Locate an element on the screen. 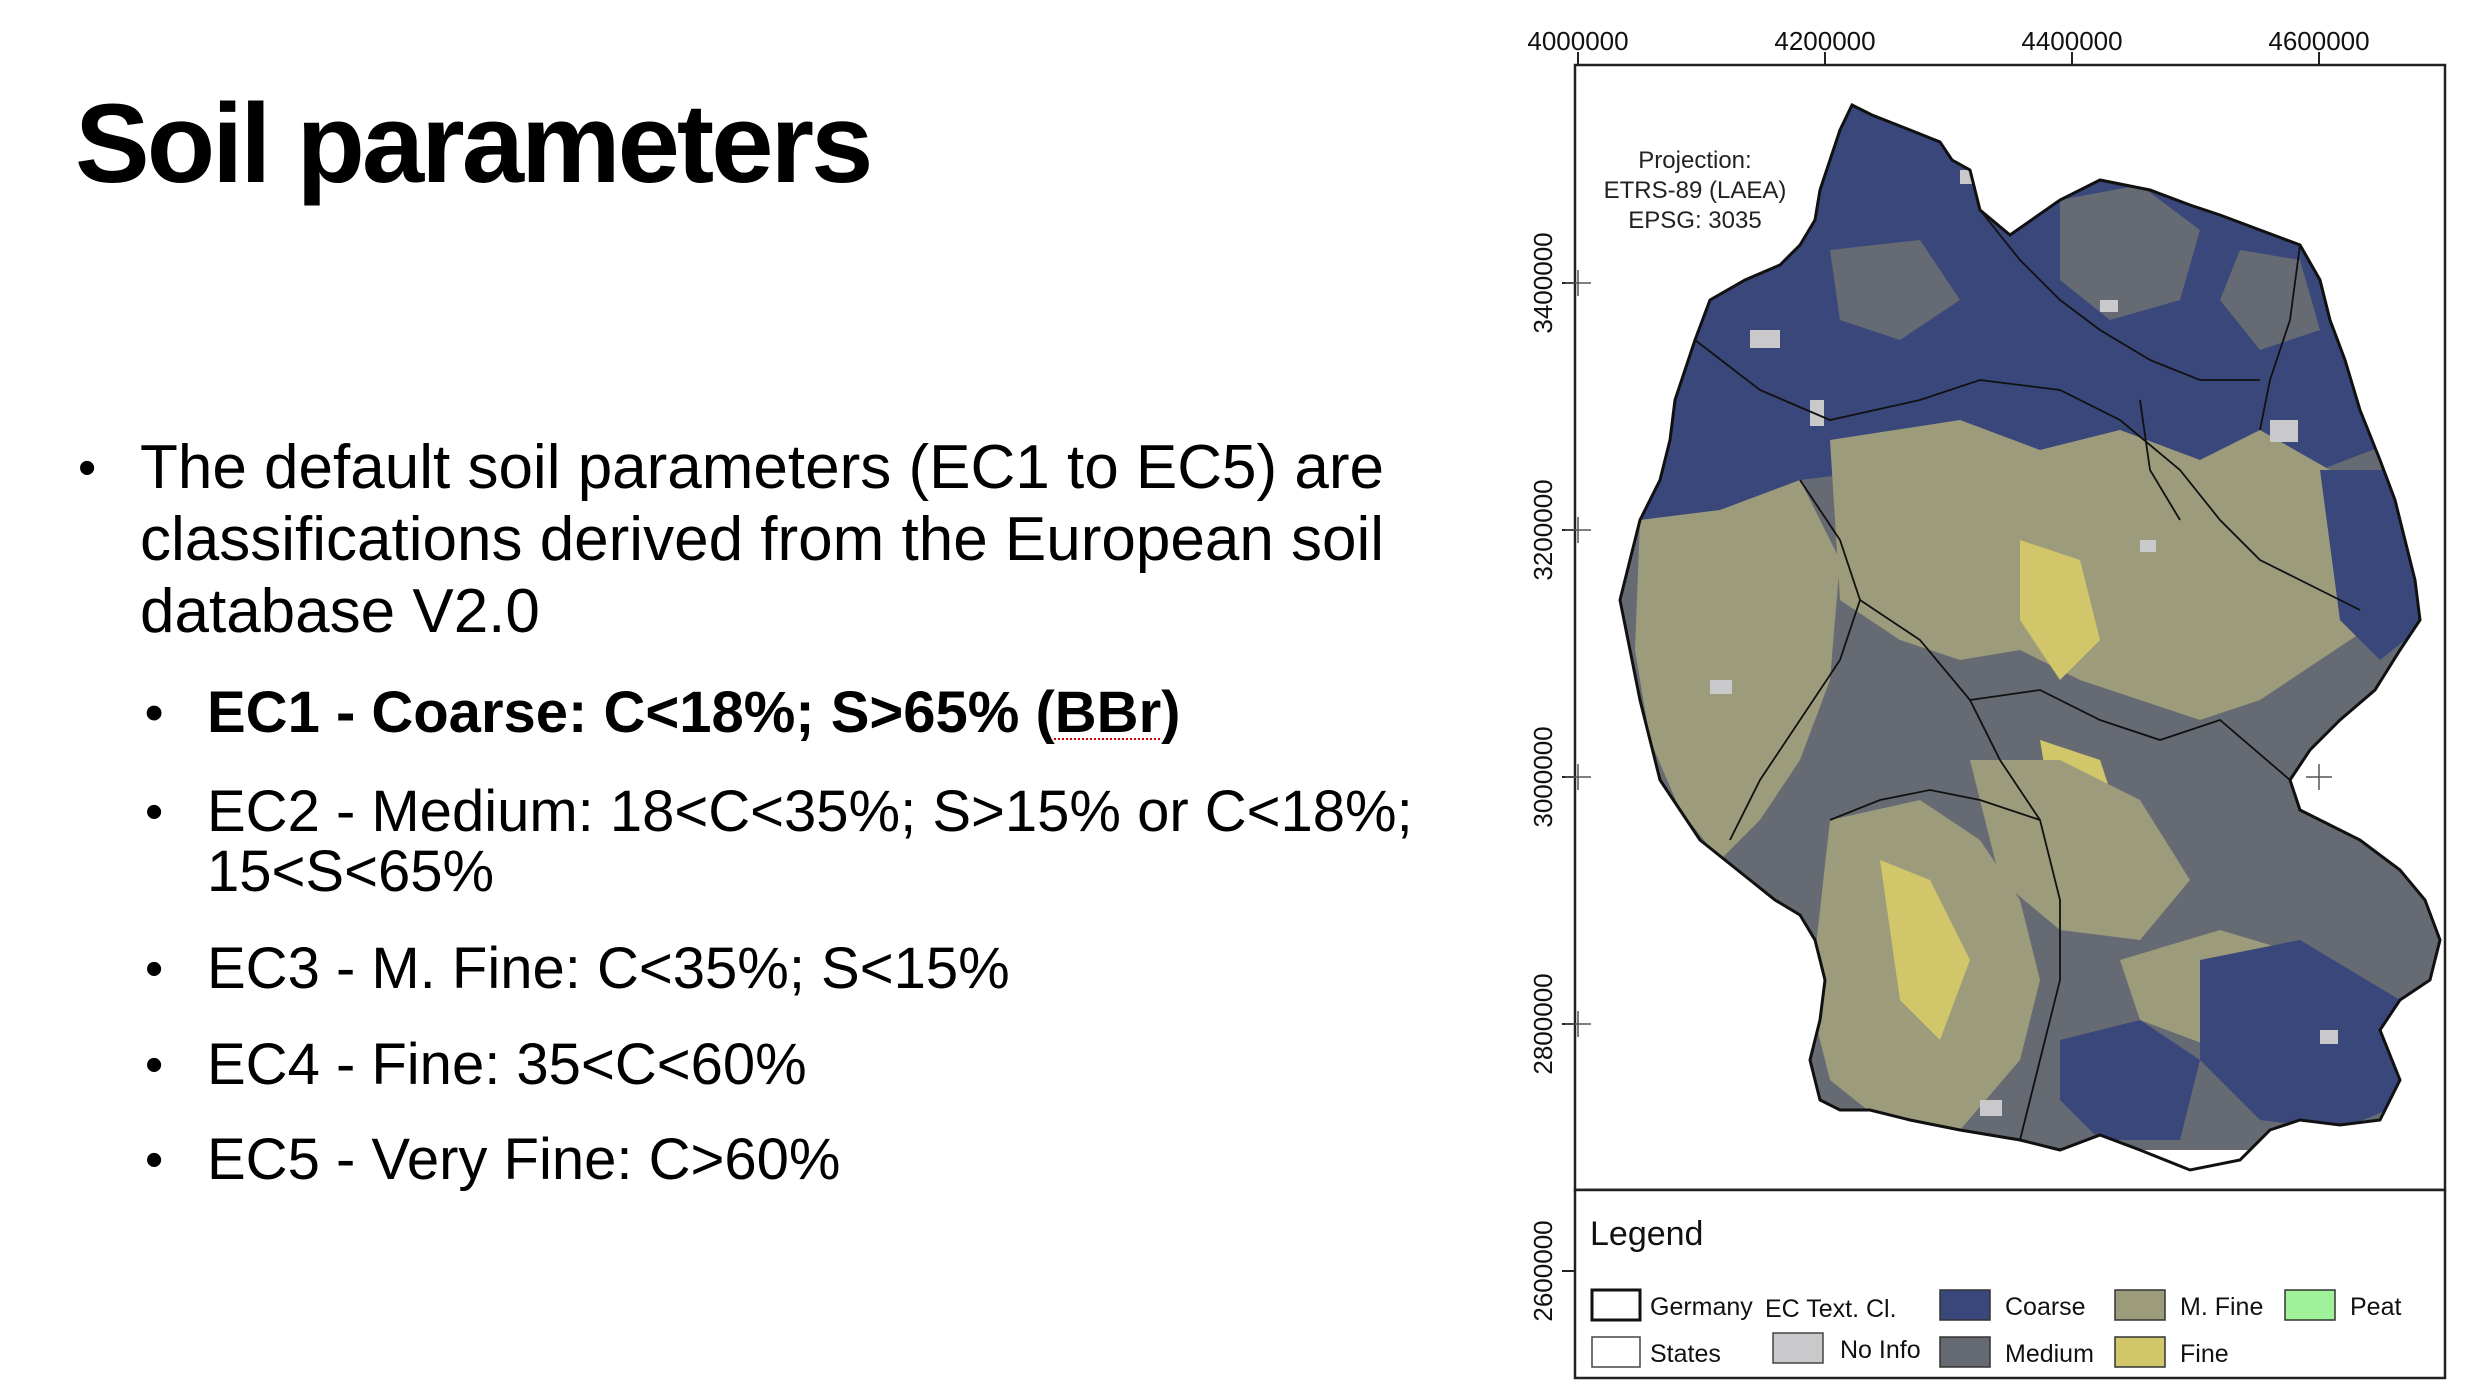  sub-bullet-ec1: • EC1 - Coarse: C<18%; S>65% (BBr) is located at coordinates (801, 712).